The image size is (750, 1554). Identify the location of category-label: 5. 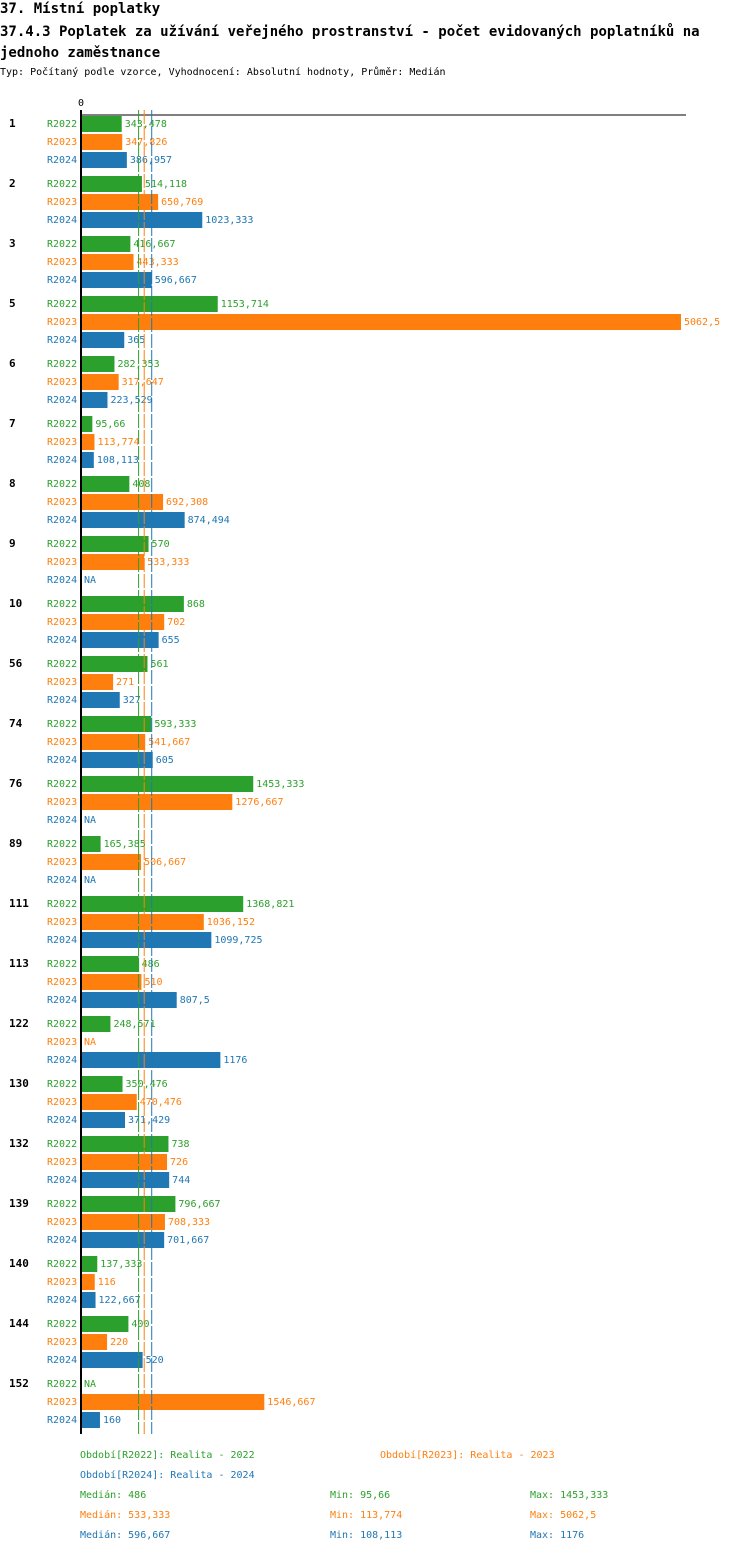
(12, 303).